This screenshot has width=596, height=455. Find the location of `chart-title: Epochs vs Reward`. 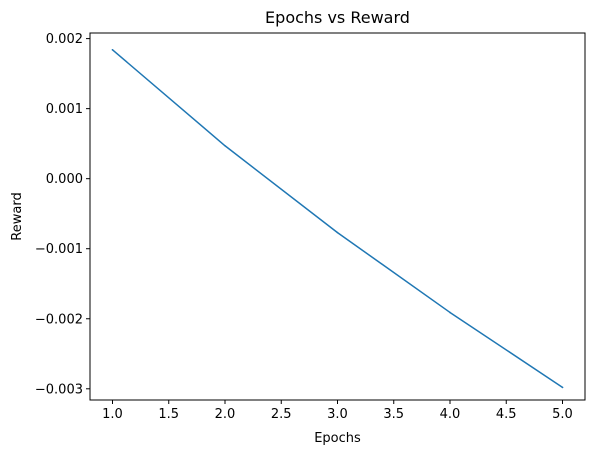

chart-title: Epochs vs Reward is located at coordinates (337, 17).